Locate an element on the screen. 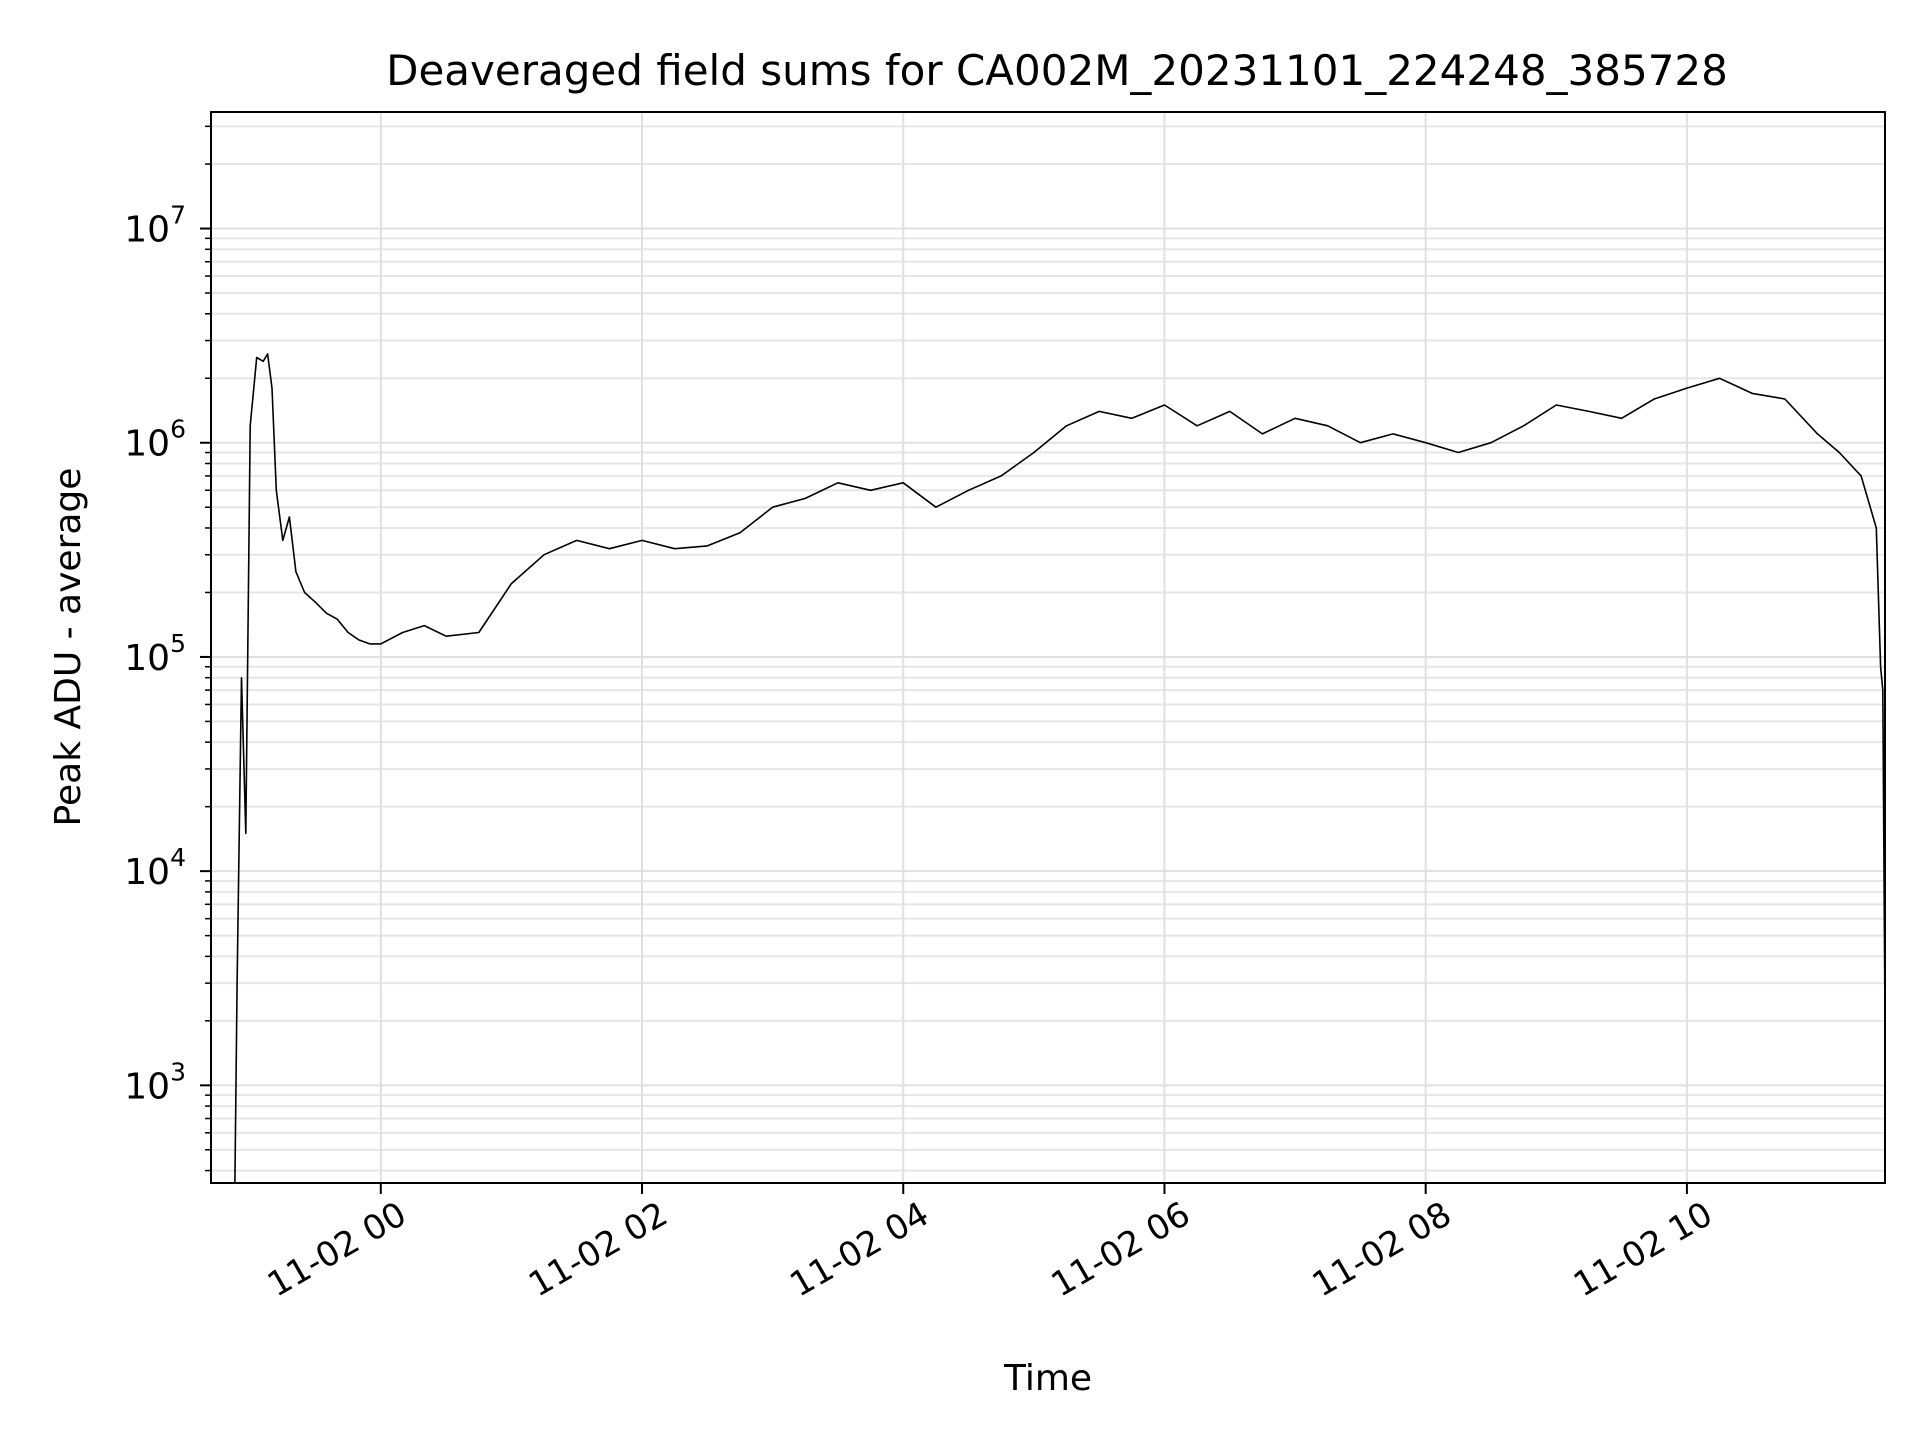 The width and height of the screenshot is (1920, 1440). y-axis: 10³ 10⁴ 10⁵ 10⁶ 10⁷ is located at coordinates (167, 648).